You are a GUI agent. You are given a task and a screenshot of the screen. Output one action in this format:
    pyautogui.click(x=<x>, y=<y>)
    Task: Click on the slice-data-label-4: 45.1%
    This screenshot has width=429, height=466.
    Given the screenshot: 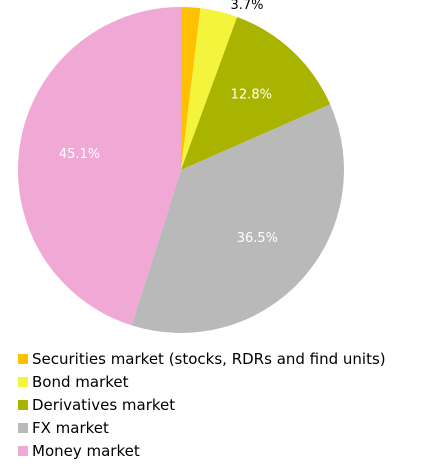 What is the action you would take?
    pyautogui.click(x=79, y=154)
    